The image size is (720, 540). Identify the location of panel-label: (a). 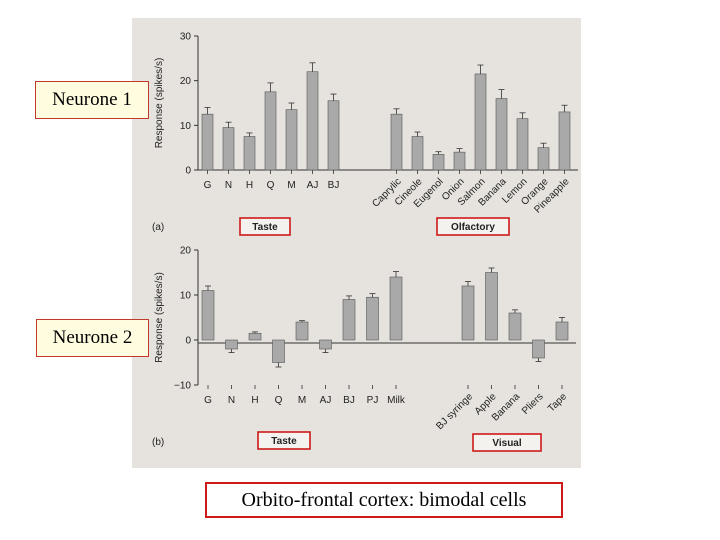
(158, 227).